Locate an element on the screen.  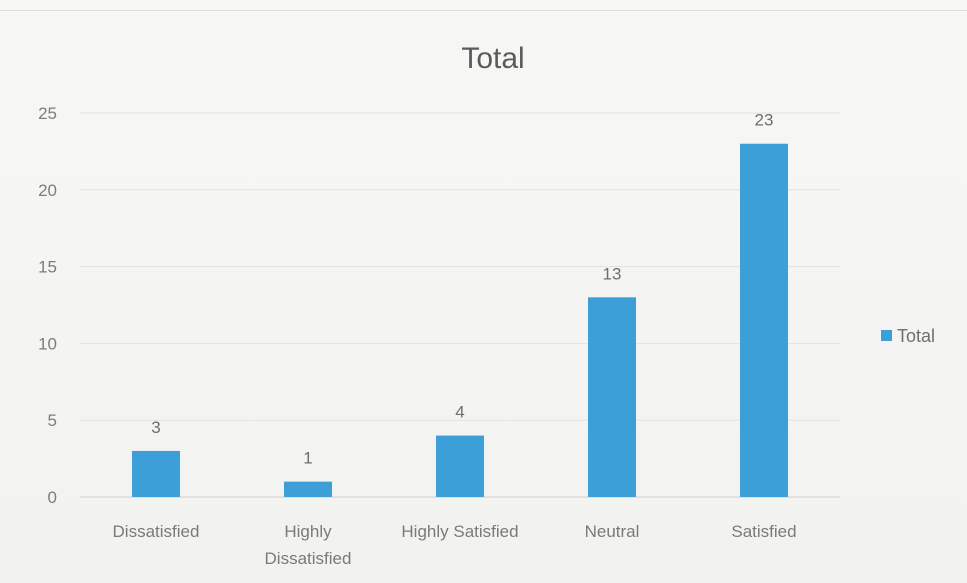
x-tick-label: Neutral is located at coordinates (612, 531).